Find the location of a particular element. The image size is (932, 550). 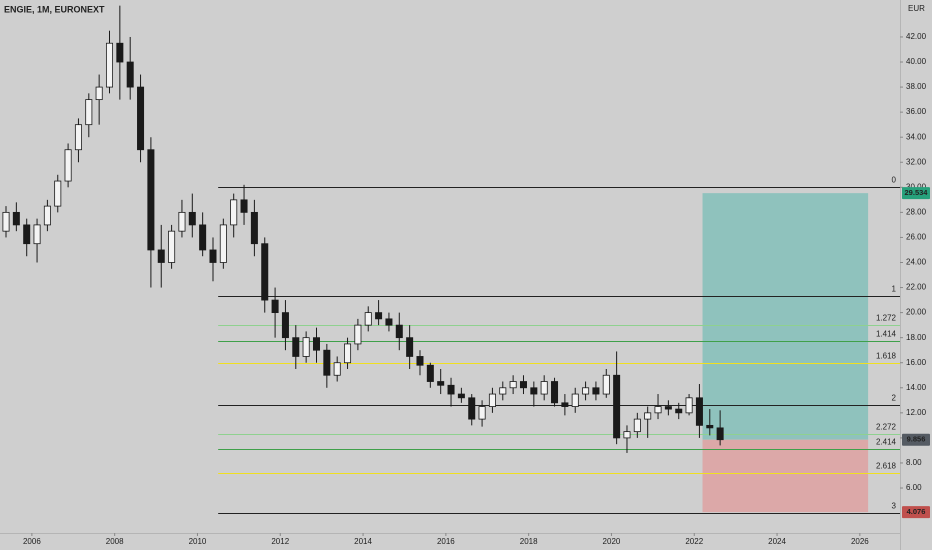

x-tick-label: 2022 is located at coordinates (694, 541).